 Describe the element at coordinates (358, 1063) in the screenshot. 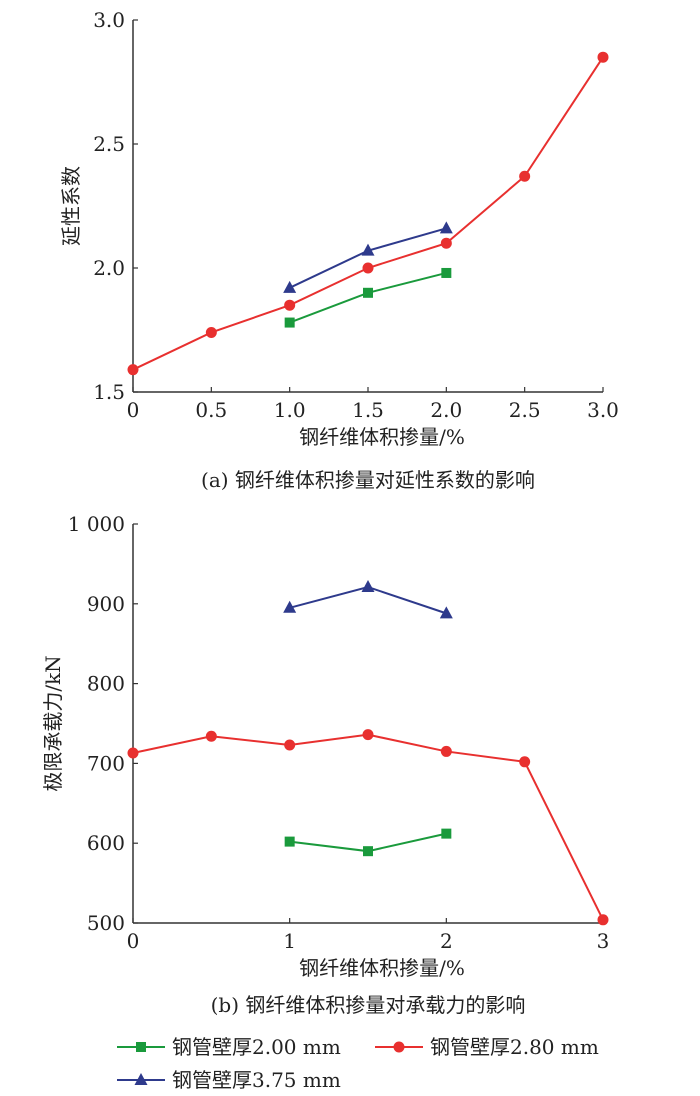

I see `legend: 钢管壁厚2.00 mm 钢管壁厚2.80 mm 钢管壁厚3.75 mm` at that location.